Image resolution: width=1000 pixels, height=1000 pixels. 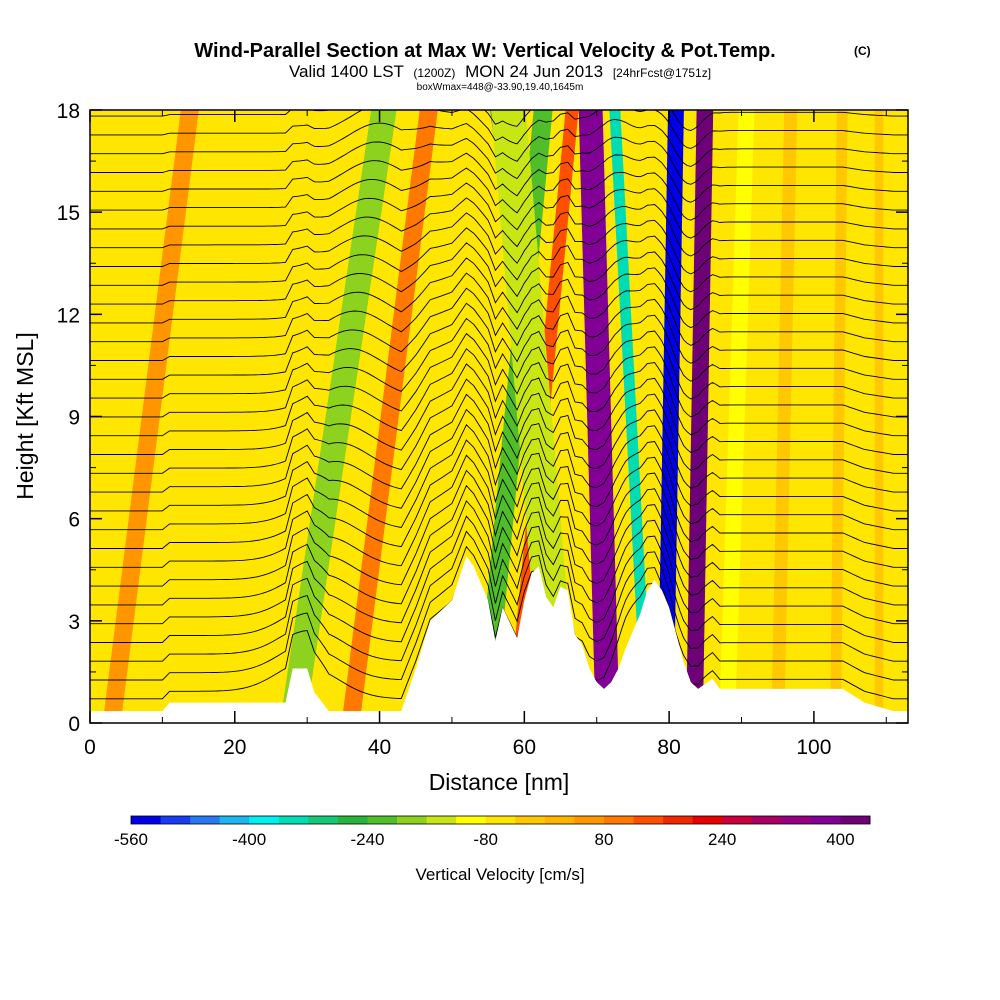 I want to click on x-tick-label: 80, so click(x=668, y=747).